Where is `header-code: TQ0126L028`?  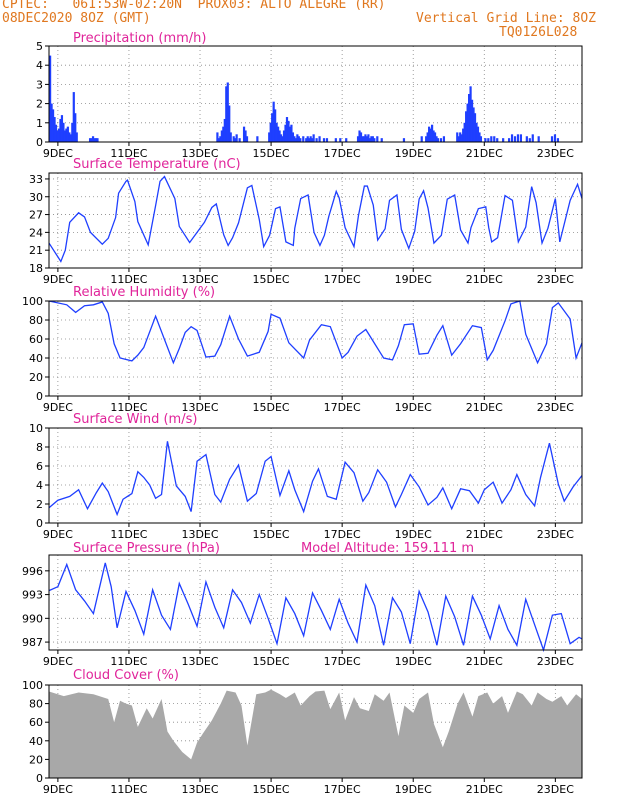
header-code: TQ0126L028 is located at coordinates (538, 32).